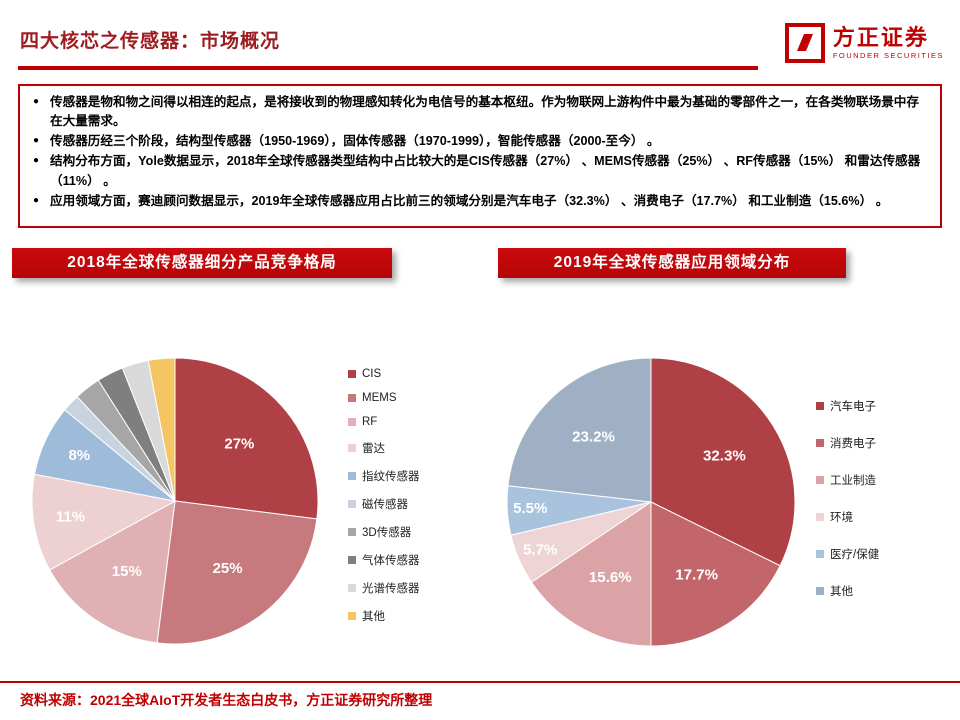 This screenshot has width=960, height=720. I want to click on brand-subtitle: FOUNDER SECURITIES, so click(888, 56).